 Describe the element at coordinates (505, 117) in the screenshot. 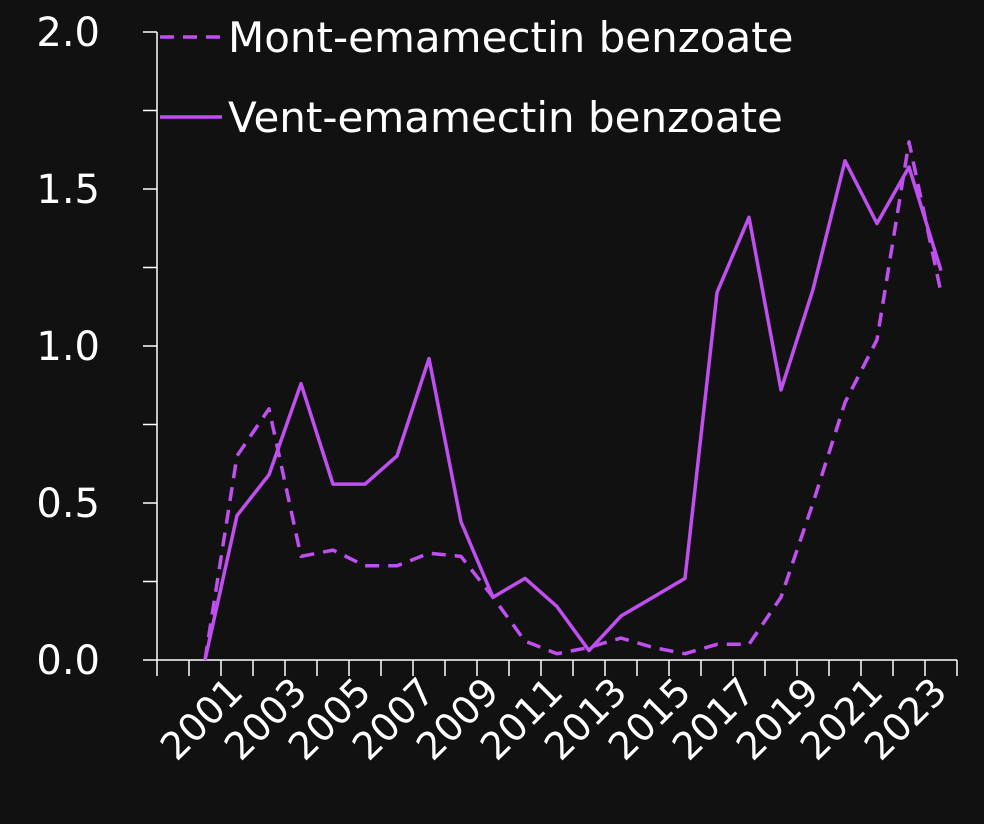

I see `legend-label: Vent-emamectin benzoate` at that location.